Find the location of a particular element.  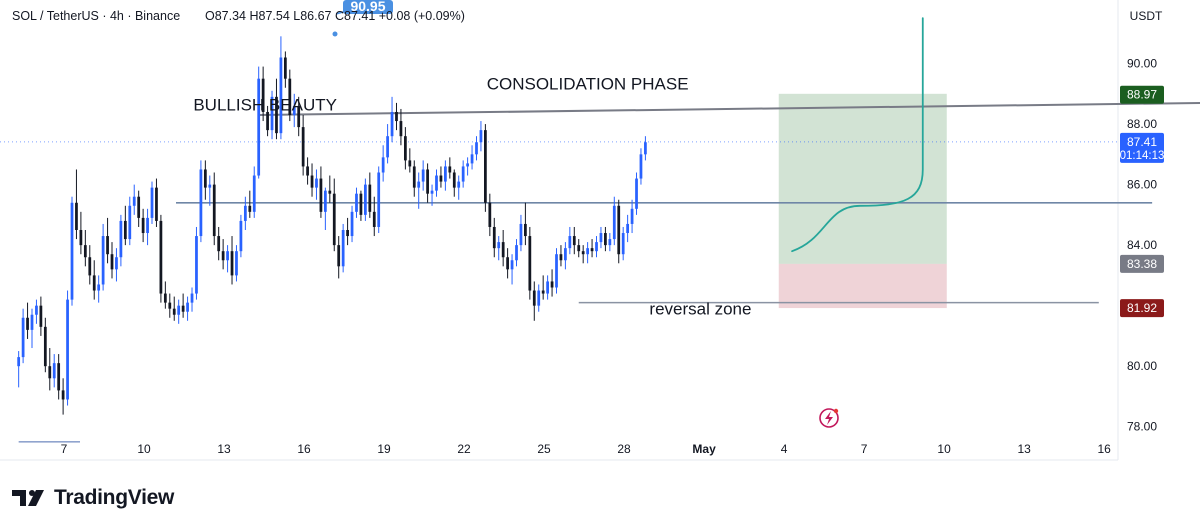

bolt-icon is located at coordinates (829, 418).